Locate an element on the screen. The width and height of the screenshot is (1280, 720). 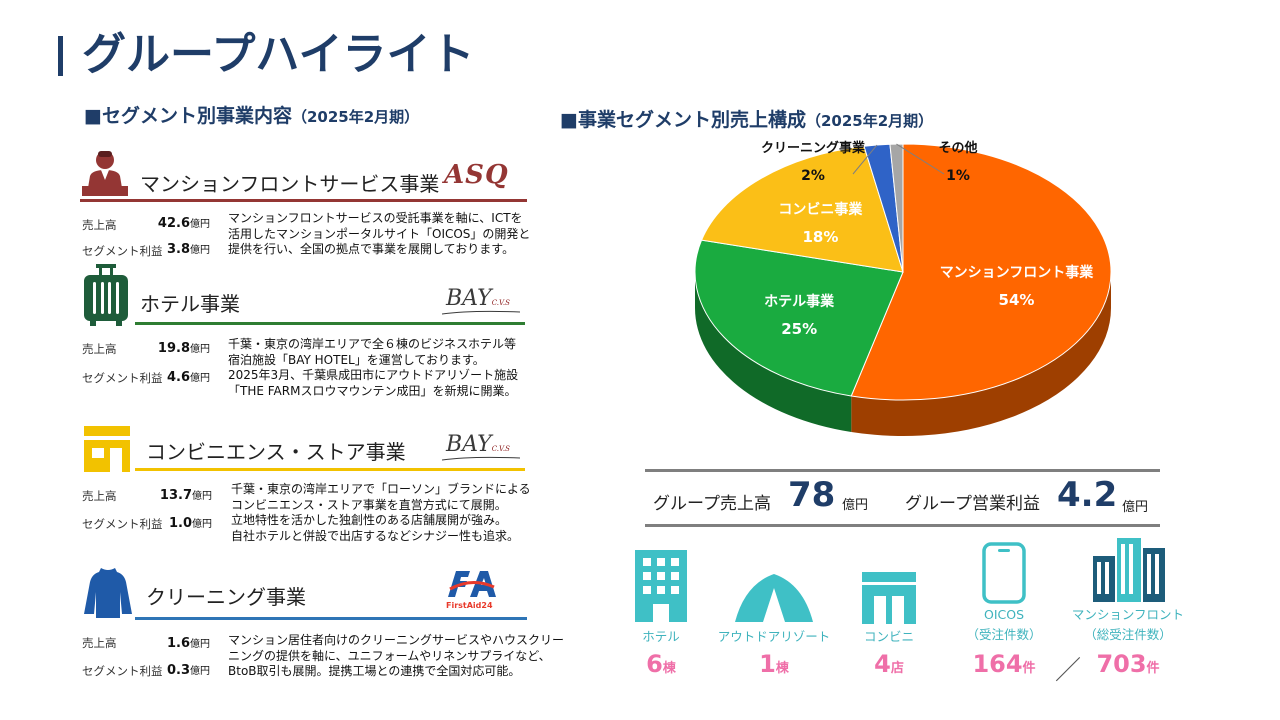
composition-heading-text: ■事業セグメント別売上構成 is located at coordinates (683, 120).